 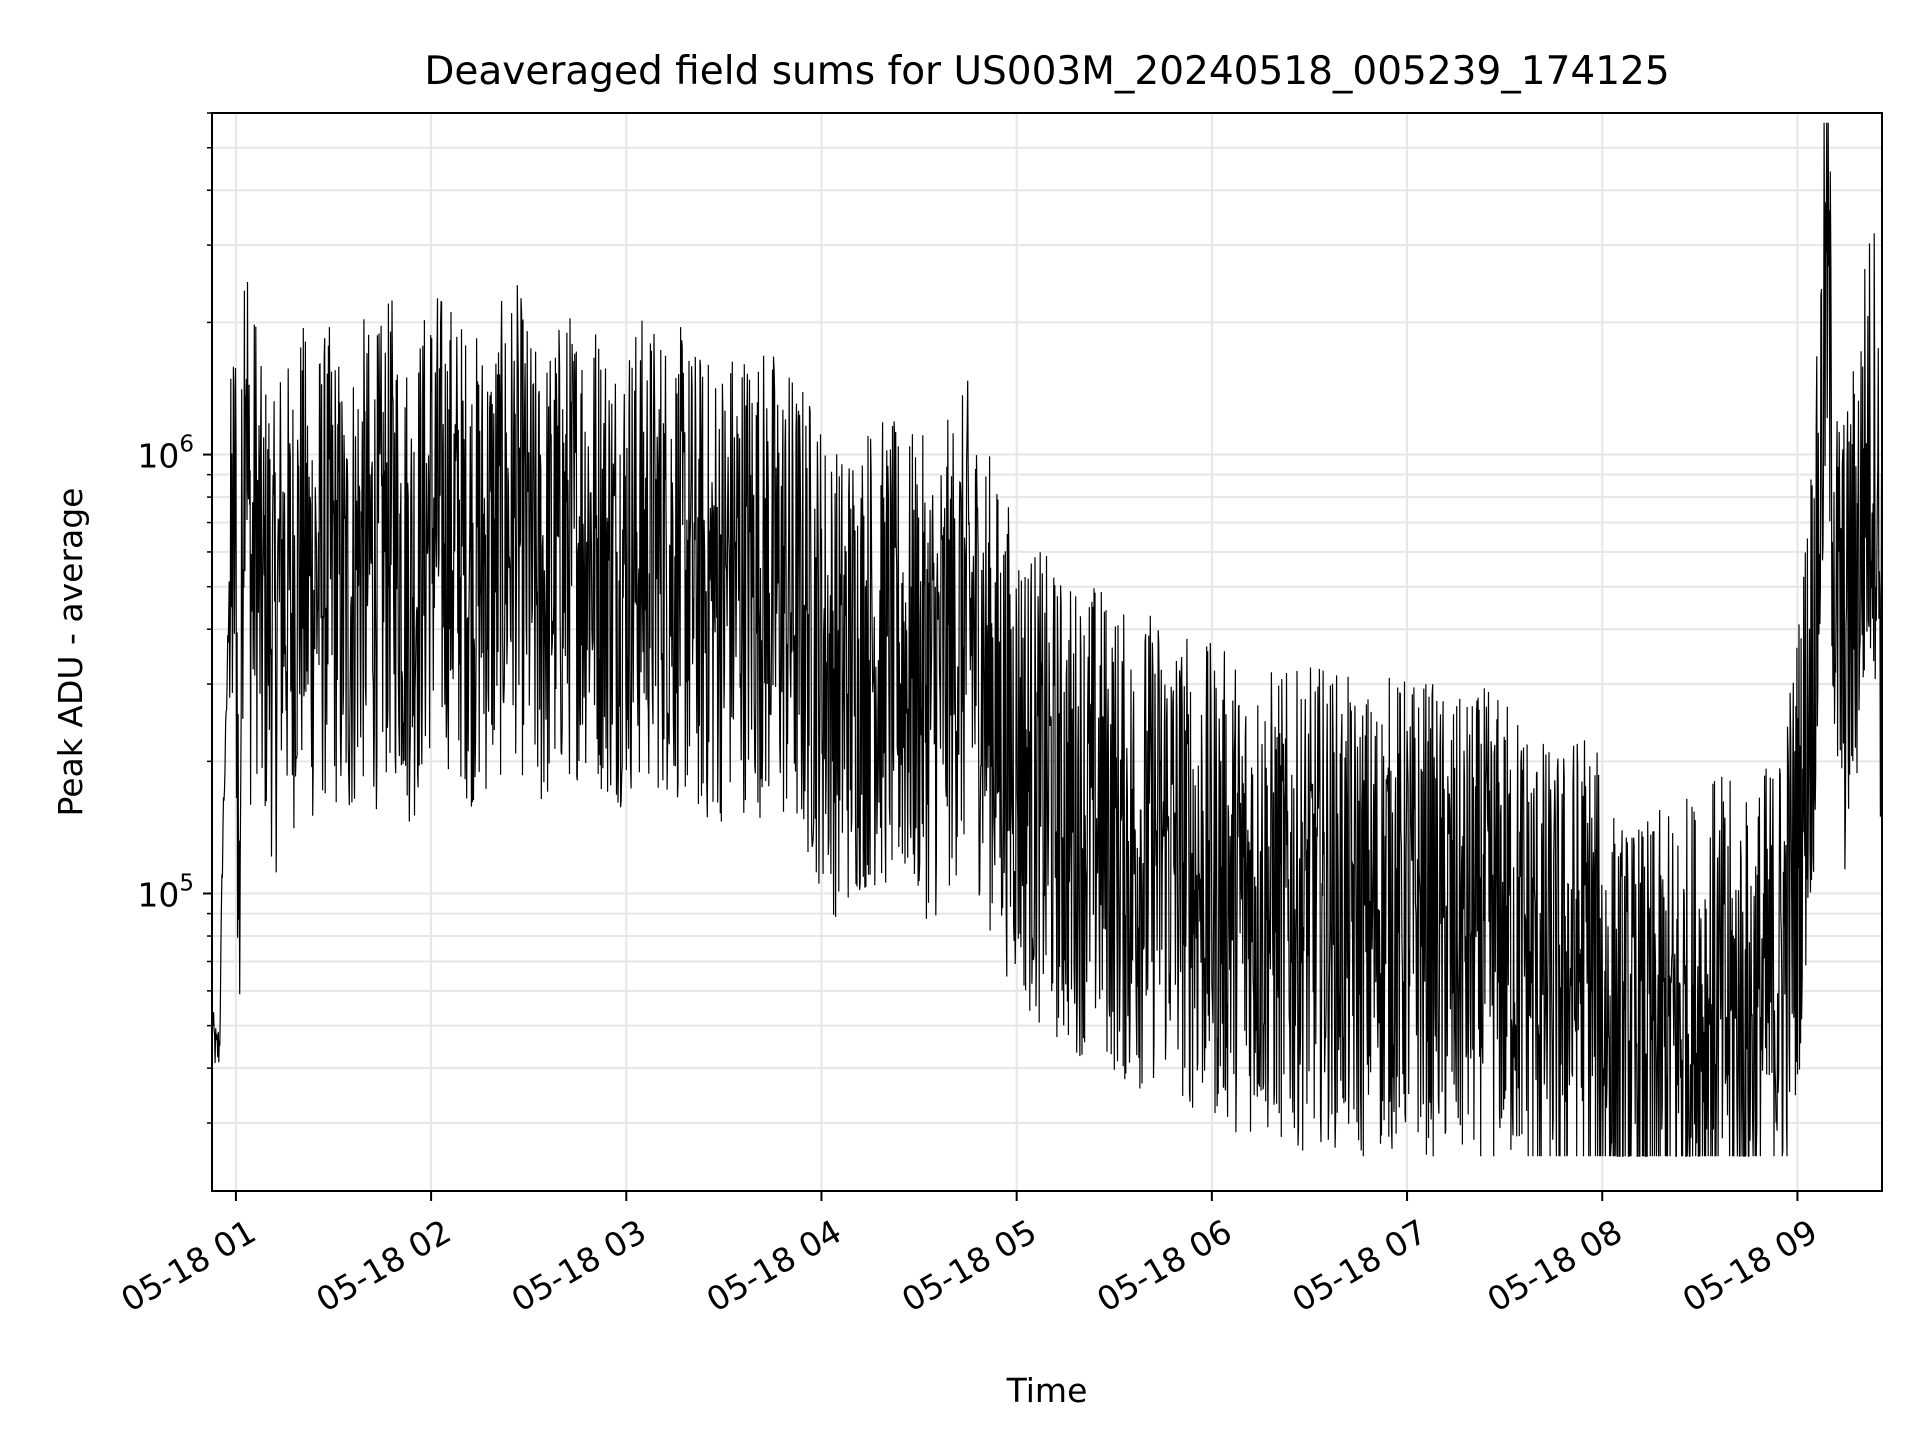 What do you see at coordinates (70, 652) in the screenshot?
I see `y-axis-label: Peak ADU - average` at bounding box center [70, 652].